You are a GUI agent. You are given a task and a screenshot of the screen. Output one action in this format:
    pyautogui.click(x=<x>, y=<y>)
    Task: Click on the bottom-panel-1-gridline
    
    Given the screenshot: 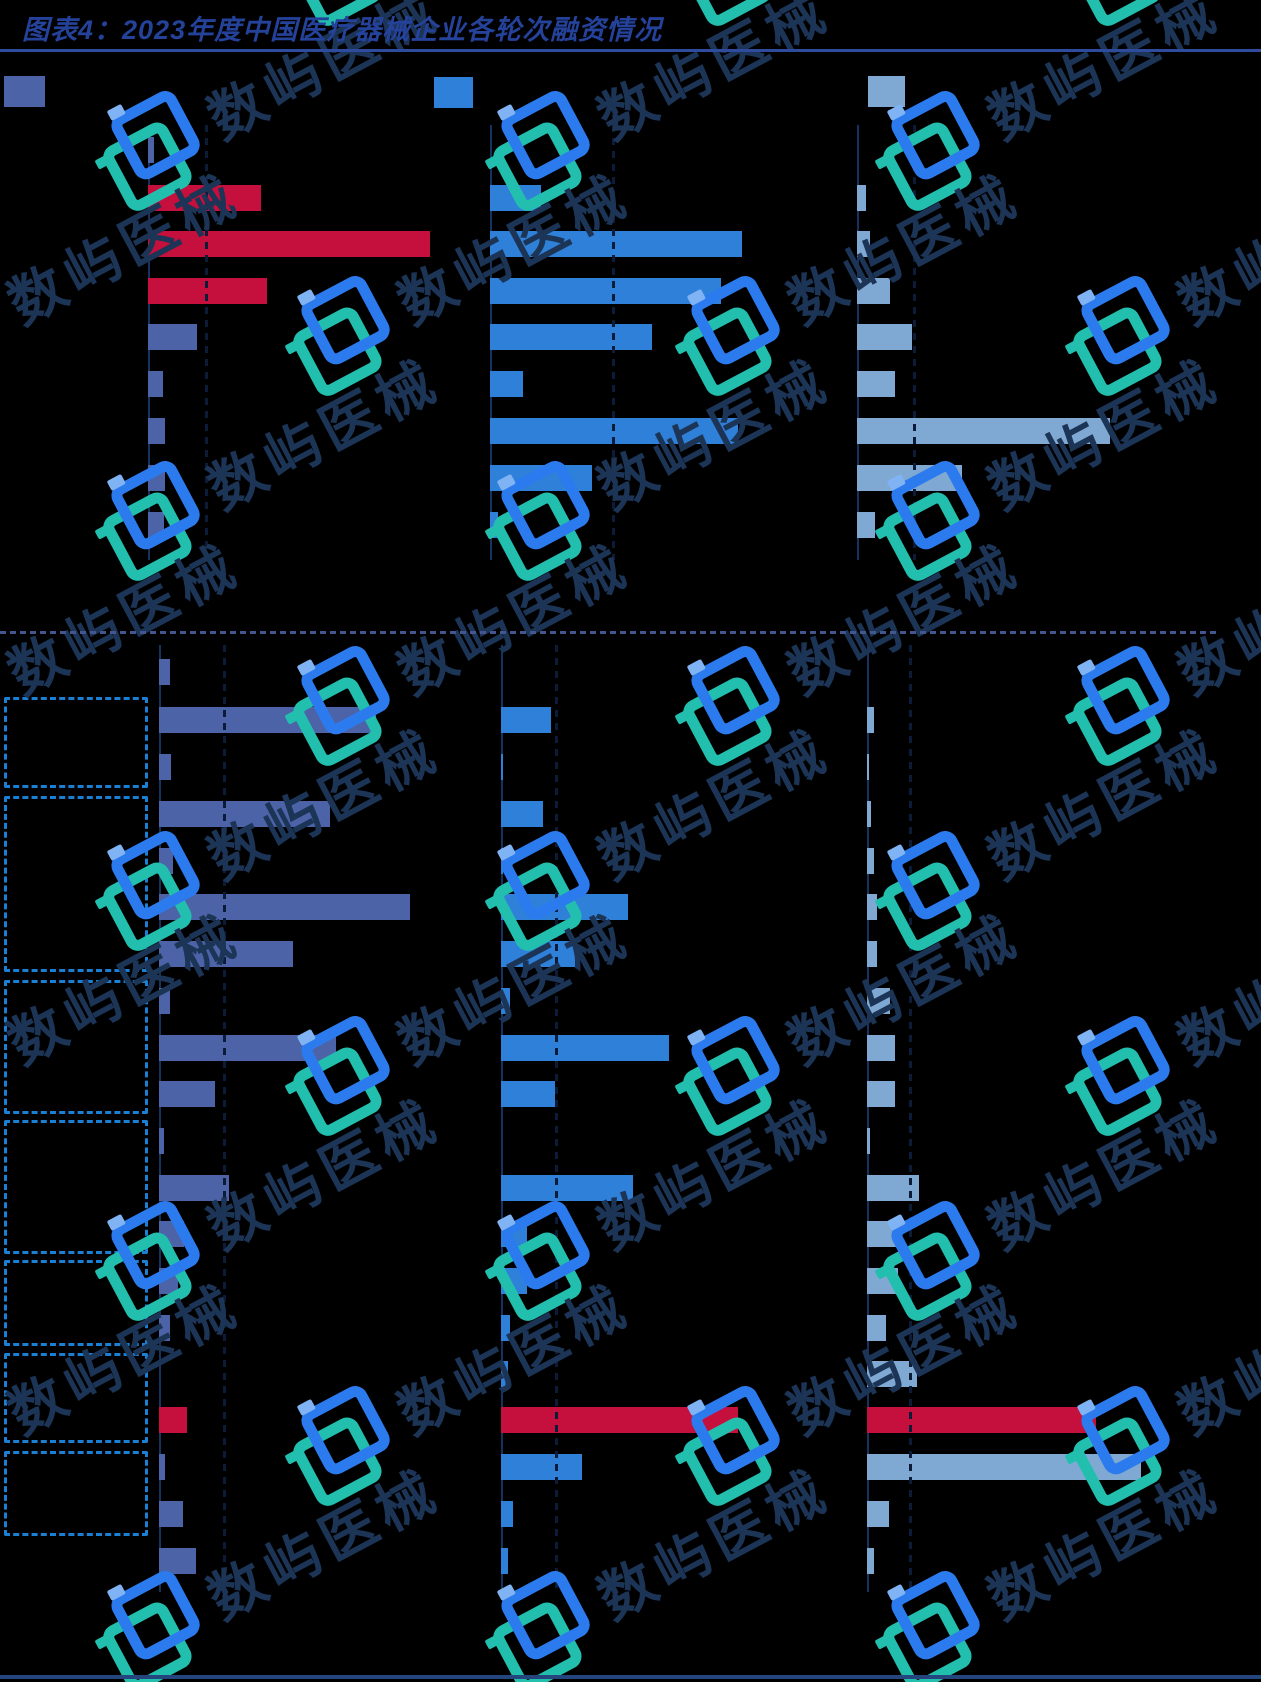 What is the action you would take?
    pyautogui.click(x=224, y=1118)
    